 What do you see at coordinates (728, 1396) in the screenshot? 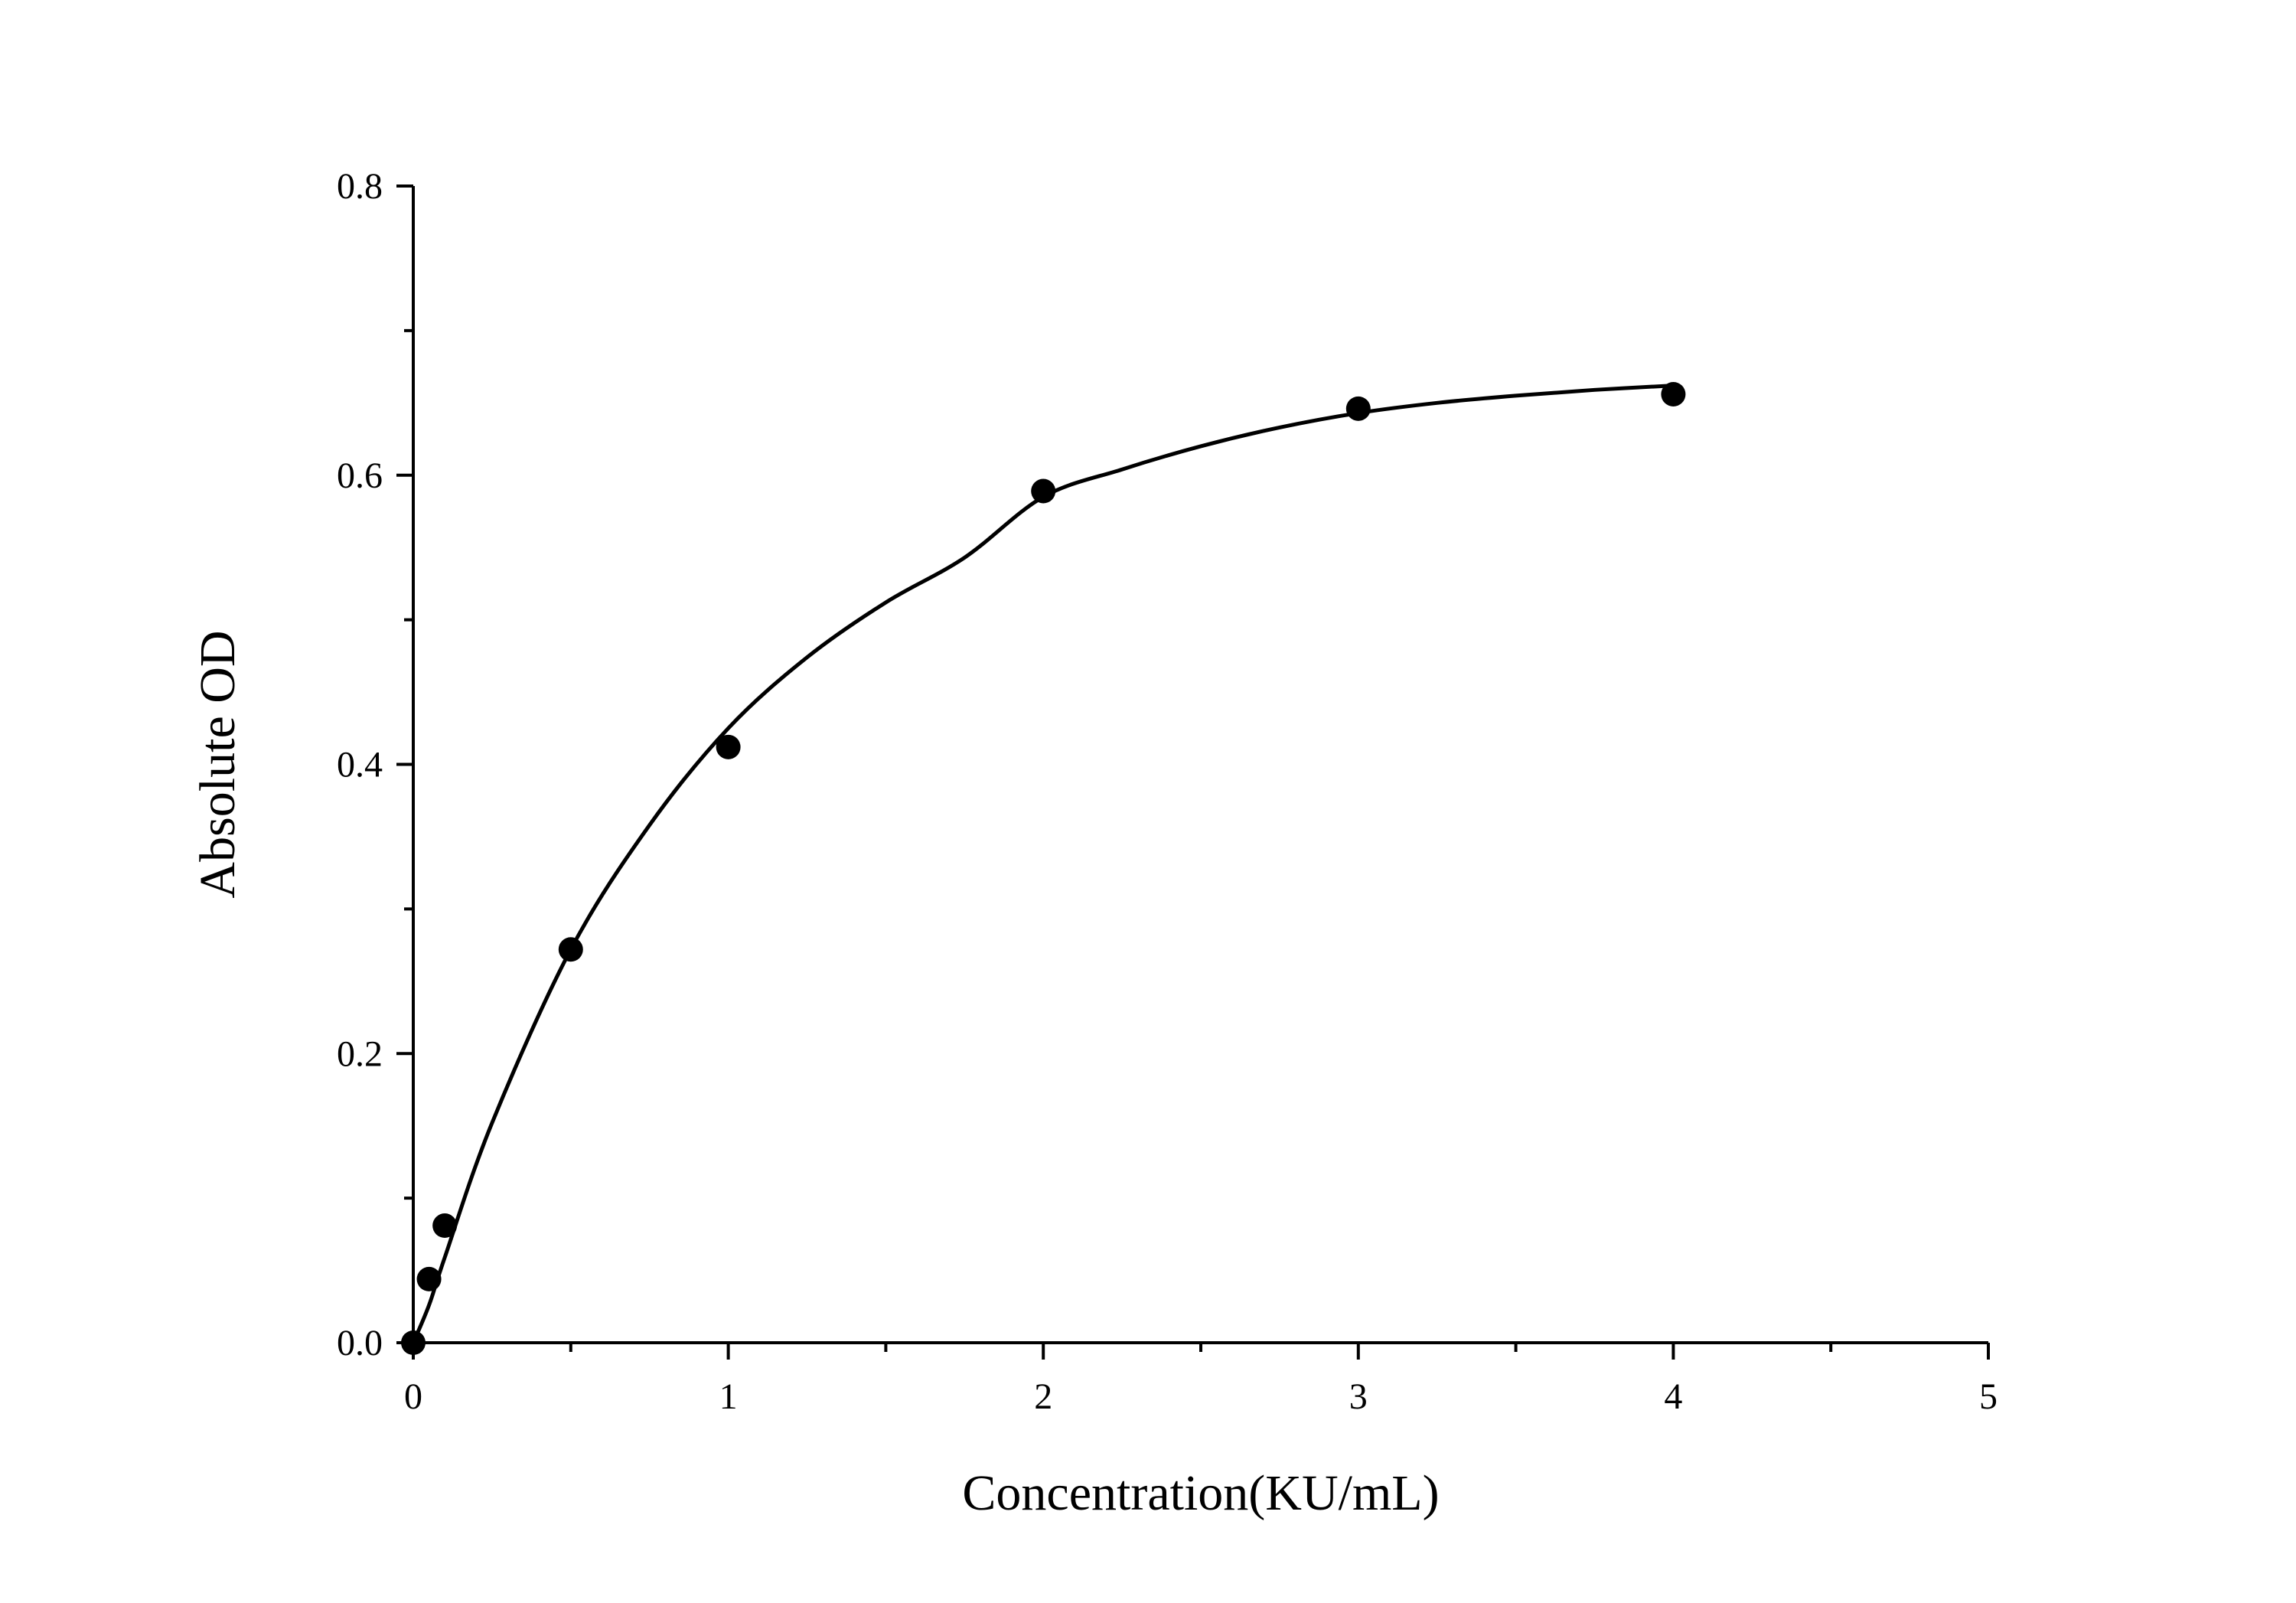
I see `x-tick-label: 1` at bounding box center [728, 1396].